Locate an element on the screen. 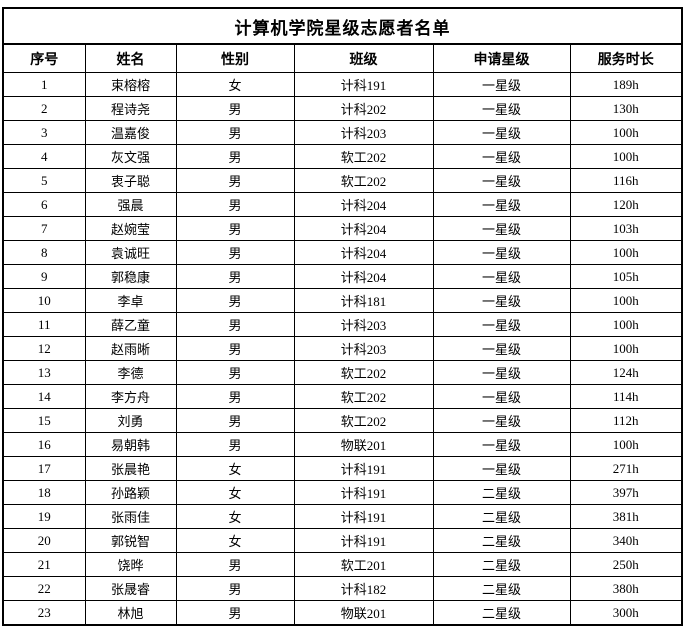  table-row: 17 张晨艳女计科191 一星级 271h is located at coordinates (342, 468).